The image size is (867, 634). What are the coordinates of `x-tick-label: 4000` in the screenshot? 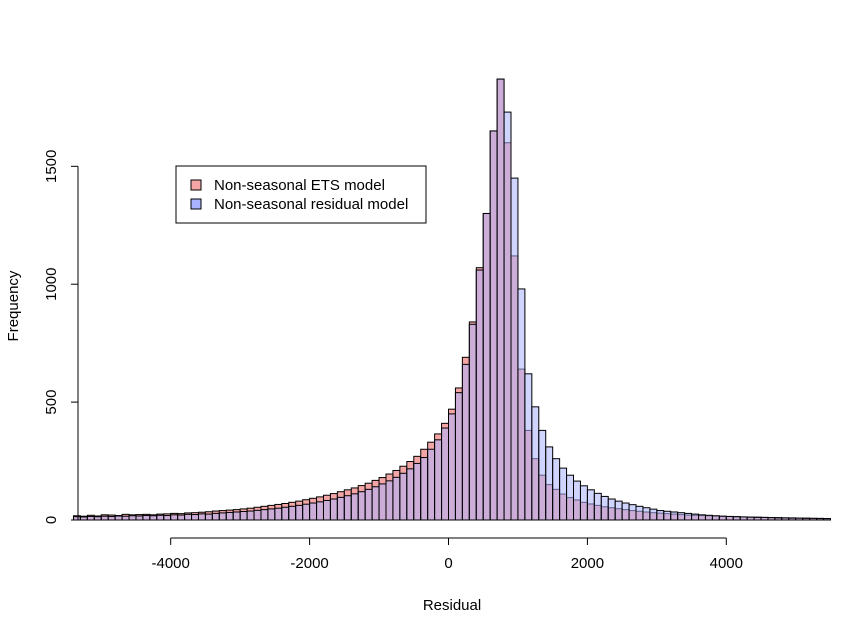 It's located at (726, 563).